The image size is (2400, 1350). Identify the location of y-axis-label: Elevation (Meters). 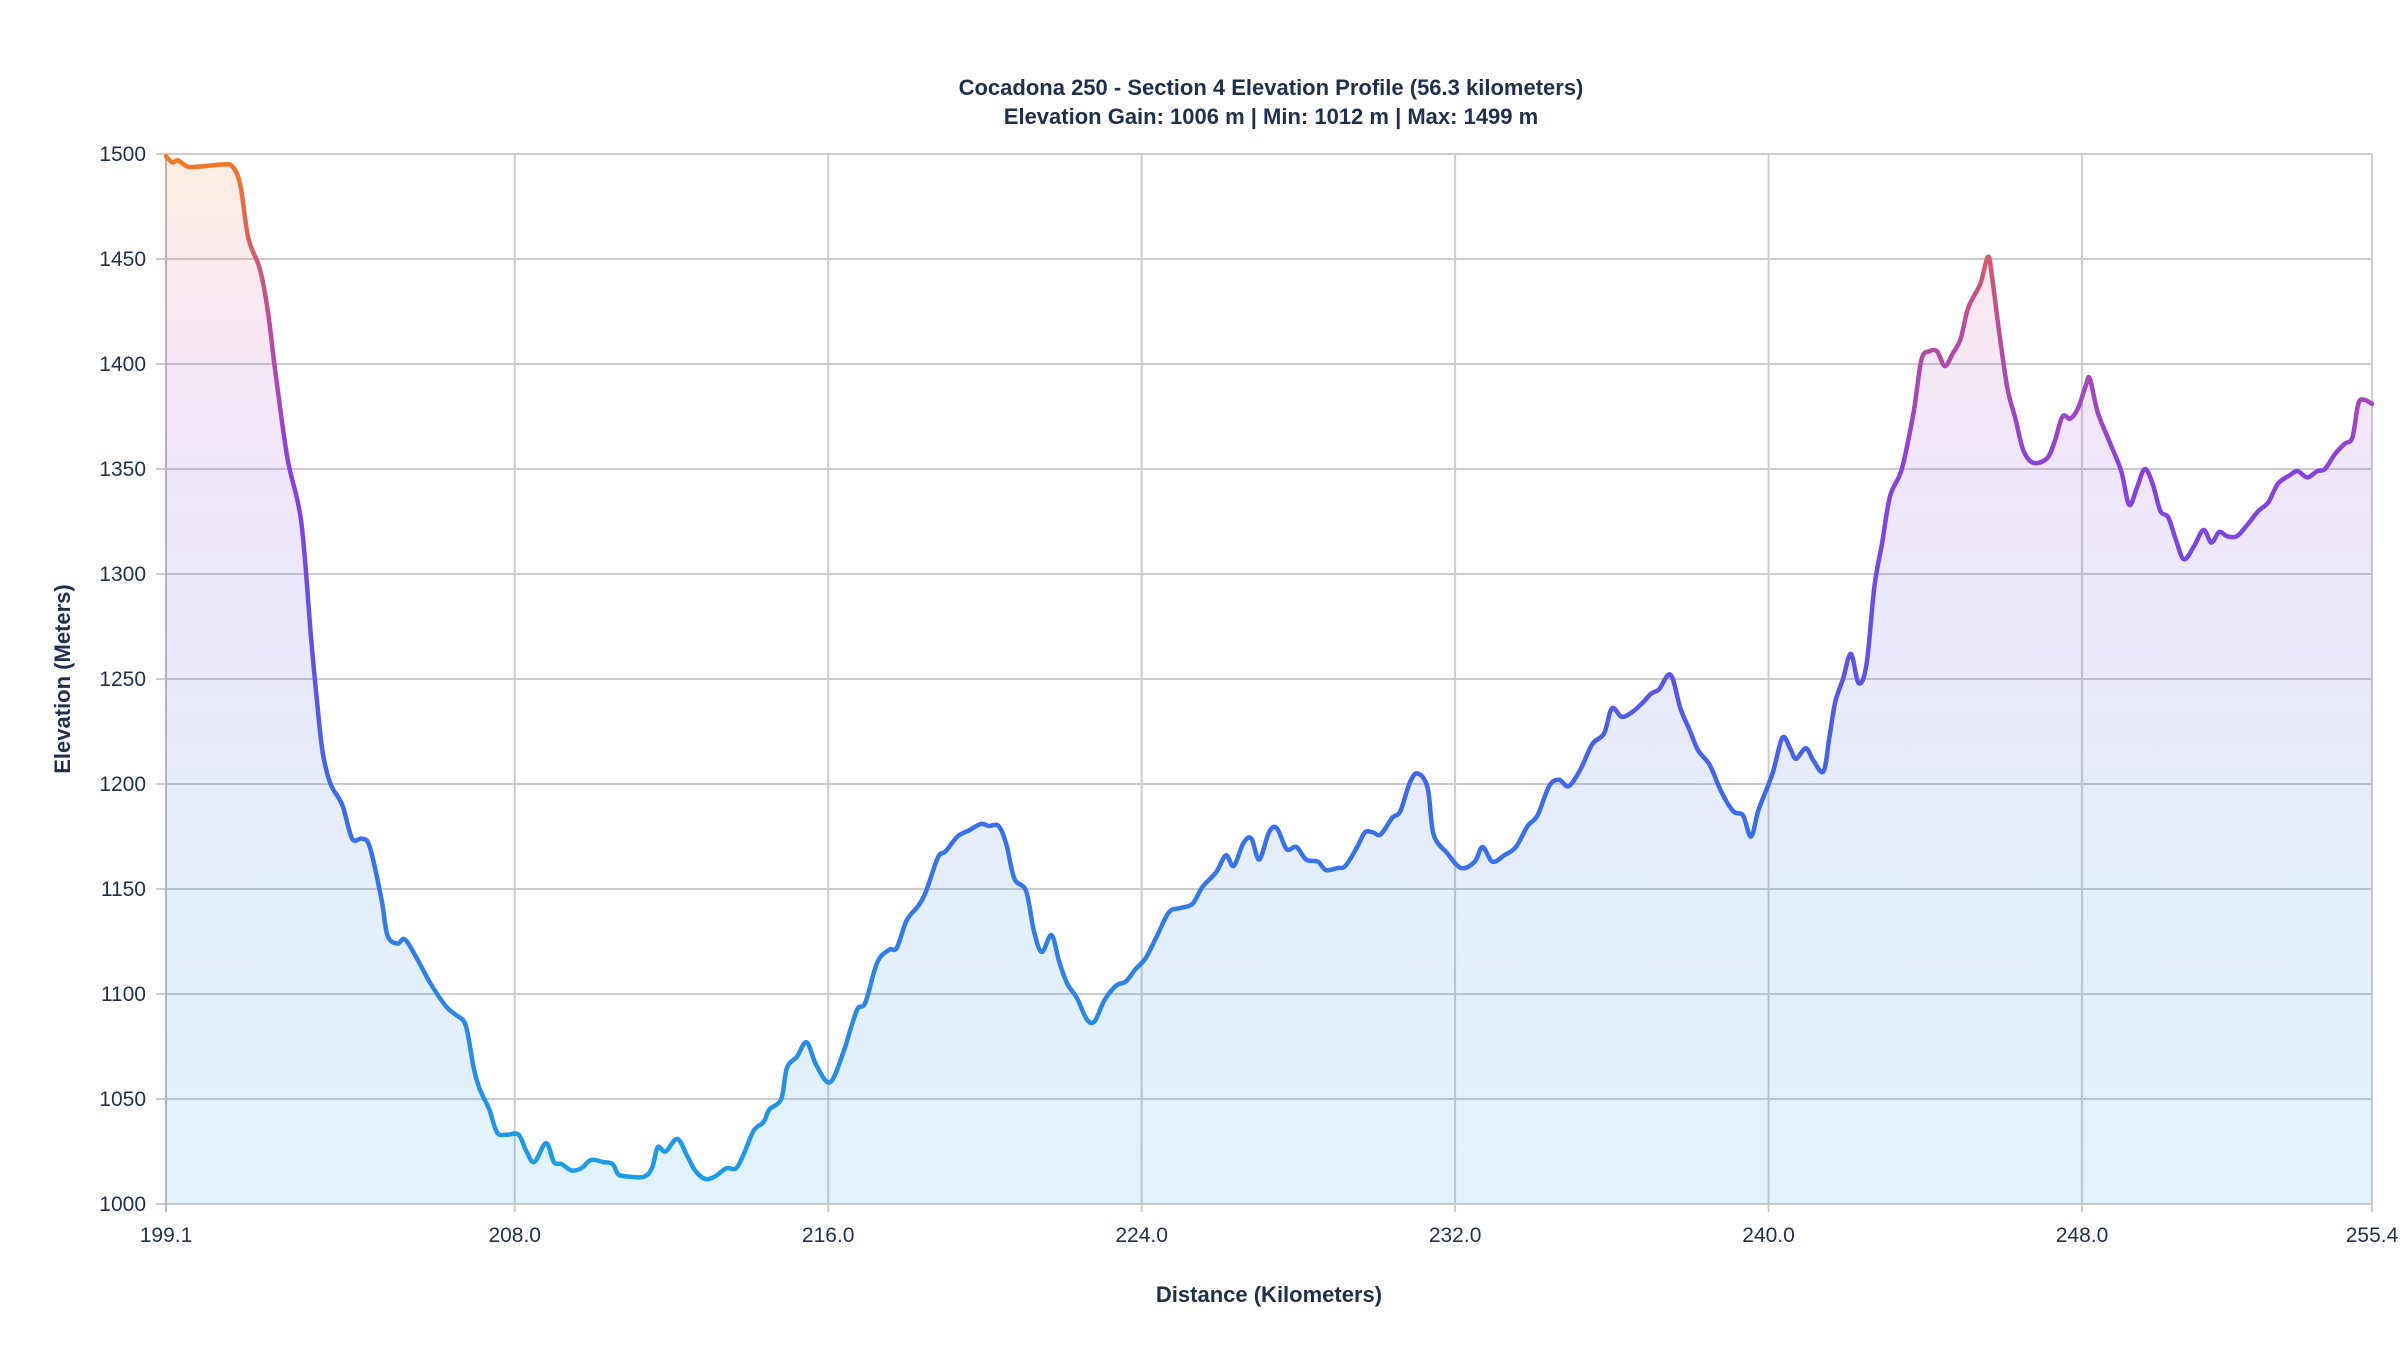
(62, 679).